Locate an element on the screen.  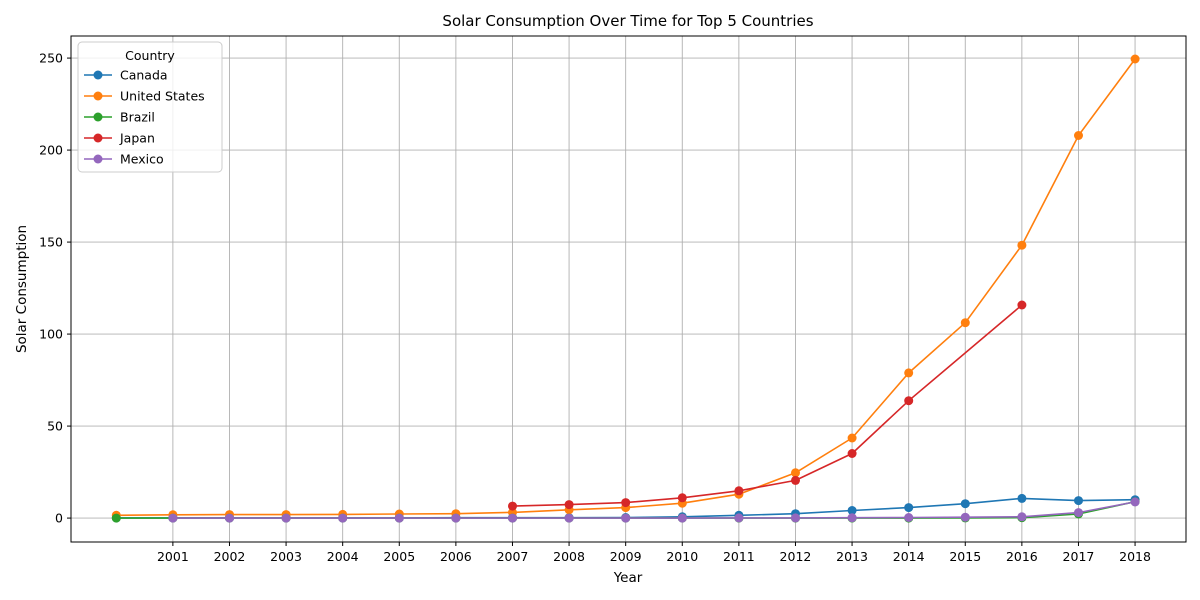
legend-item-mexico: Mexico is located at coordinates (124, 159).